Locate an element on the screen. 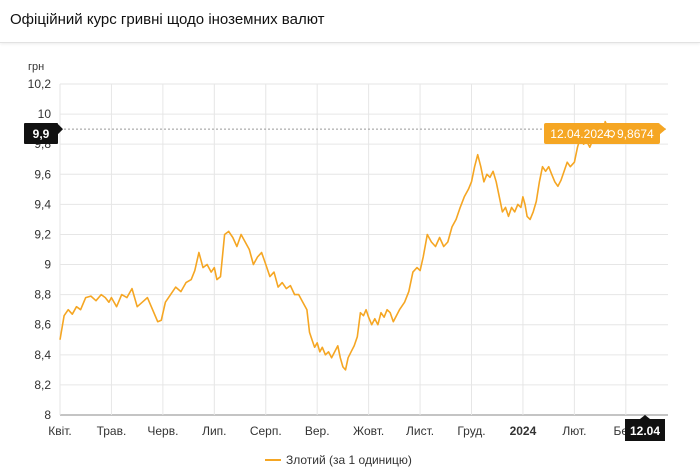 The width and height of the screenshot is (700, 470). y-tick-label: 10 is located at coordinates (45, 114).